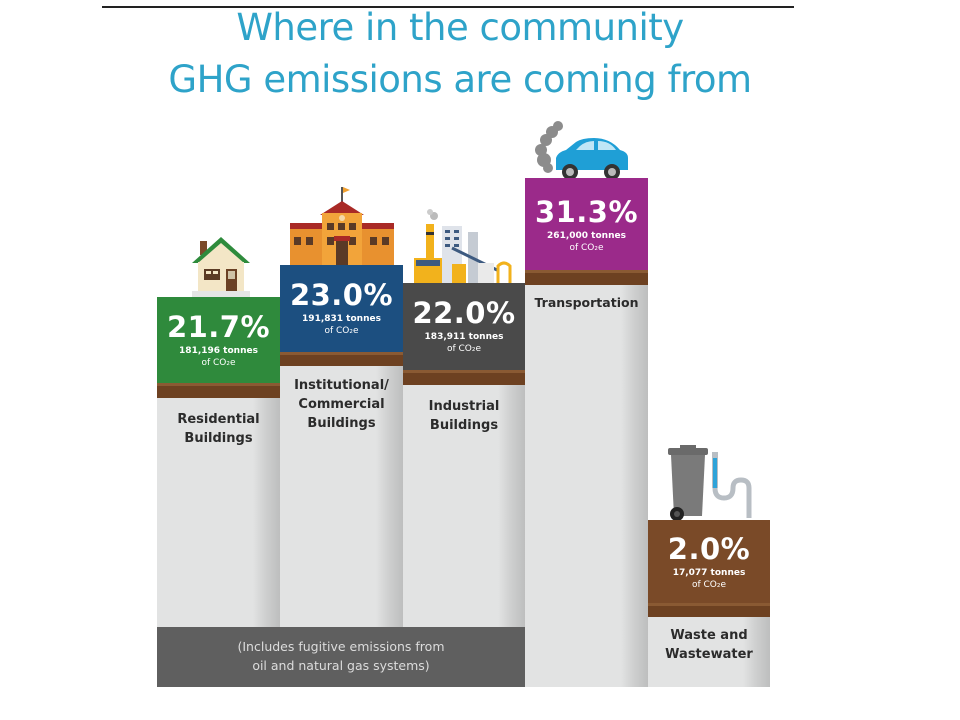 This screenshot has width=960, height=720. I want to click on value-caption: 22.0% 183,911 tonnes of CO₂e, so click(464, 319).